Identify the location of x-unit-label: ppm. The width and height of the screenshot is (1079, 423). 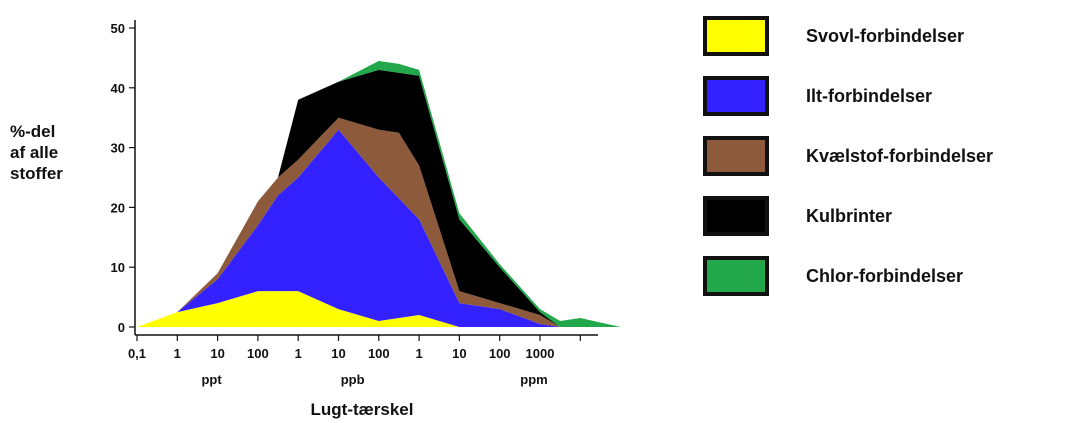
(533, 379).